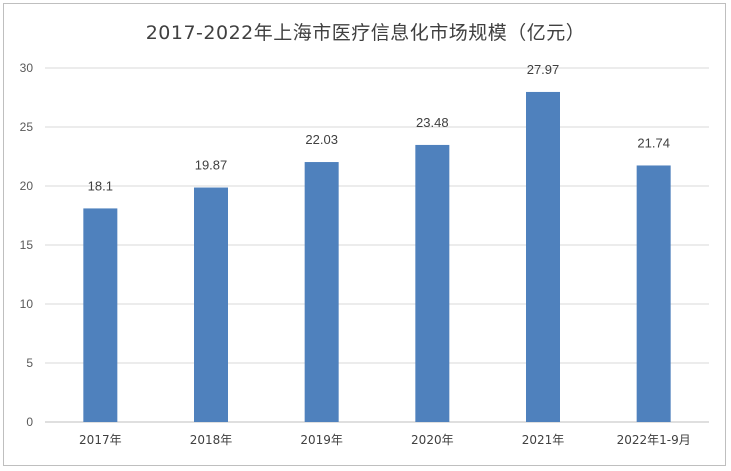  What do you see at coordinates (654, 440) in the screenshot?
I see `x-tick-label: 2022年1-9月` at bounding box center [654, 440].